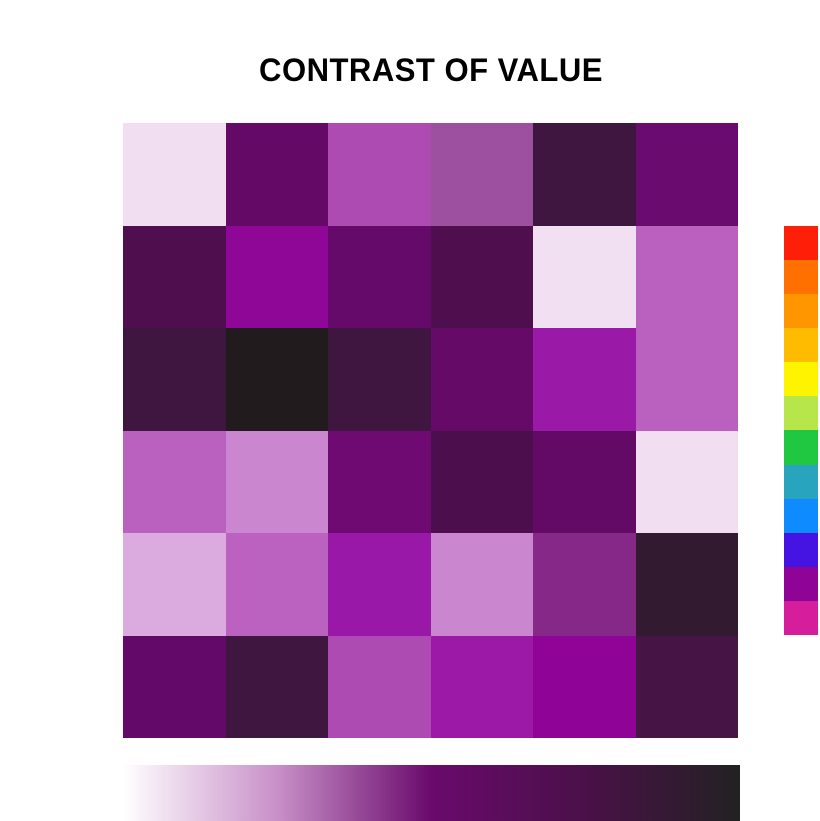 The image size is (820, 821). What do you see at coordinates (431, 793) in the screenshot?
I see `value-gradient-bar` at bounding box center [431, 793].